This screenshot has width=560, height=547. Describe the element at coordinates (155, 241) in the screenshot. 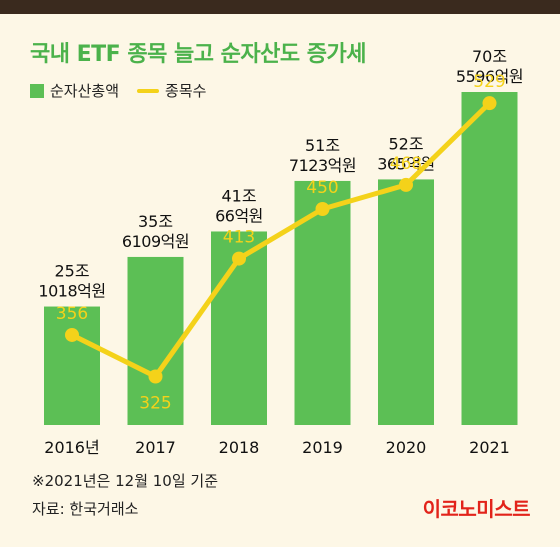

I see `bar-label-line2-1: 6109억원` at that location.